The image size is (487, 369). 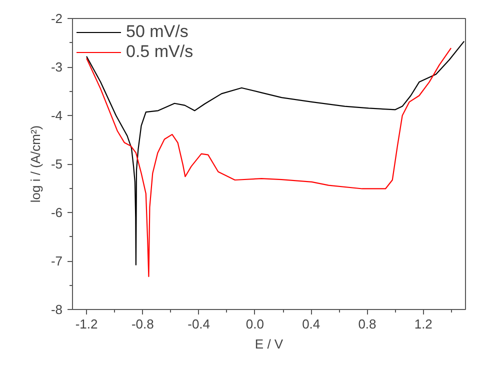 I want to click on y-tick-label: -6, so click(x=56, y=212).